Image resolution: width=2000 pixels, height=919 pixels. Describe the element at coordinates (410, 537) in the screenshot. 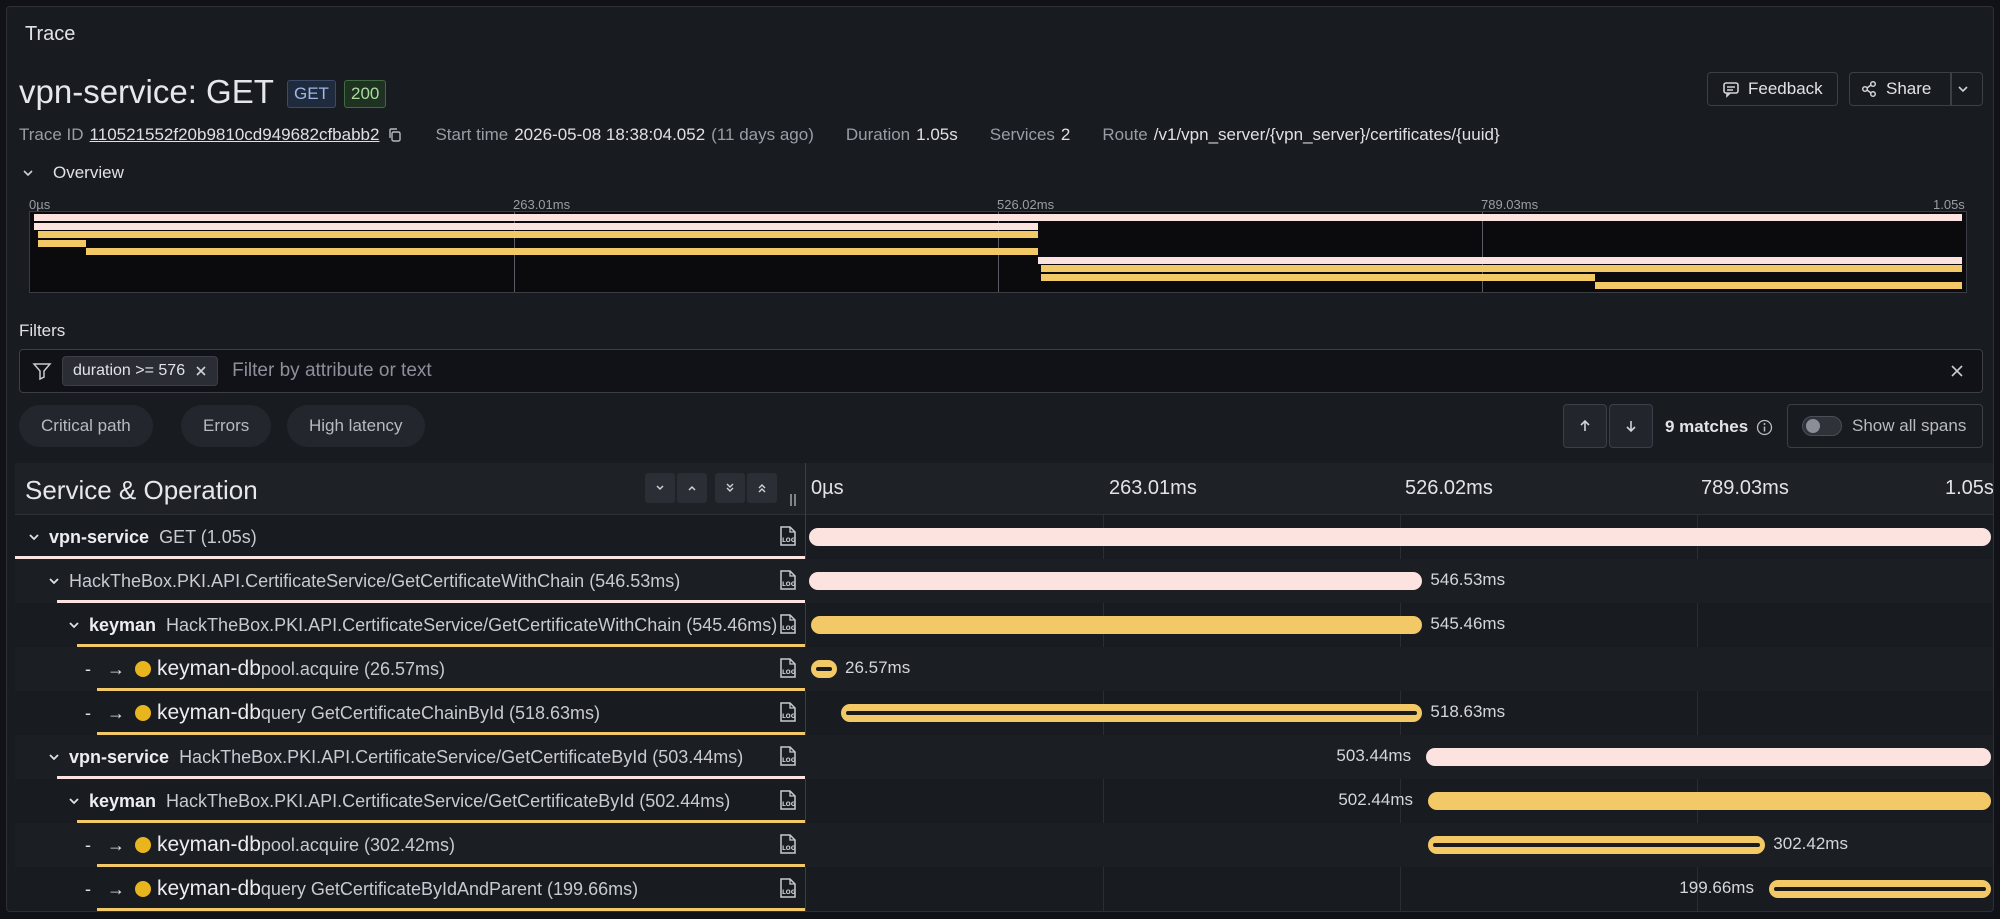

I see `span-name-cell: vpn-service GET (1.05s)` at that location.